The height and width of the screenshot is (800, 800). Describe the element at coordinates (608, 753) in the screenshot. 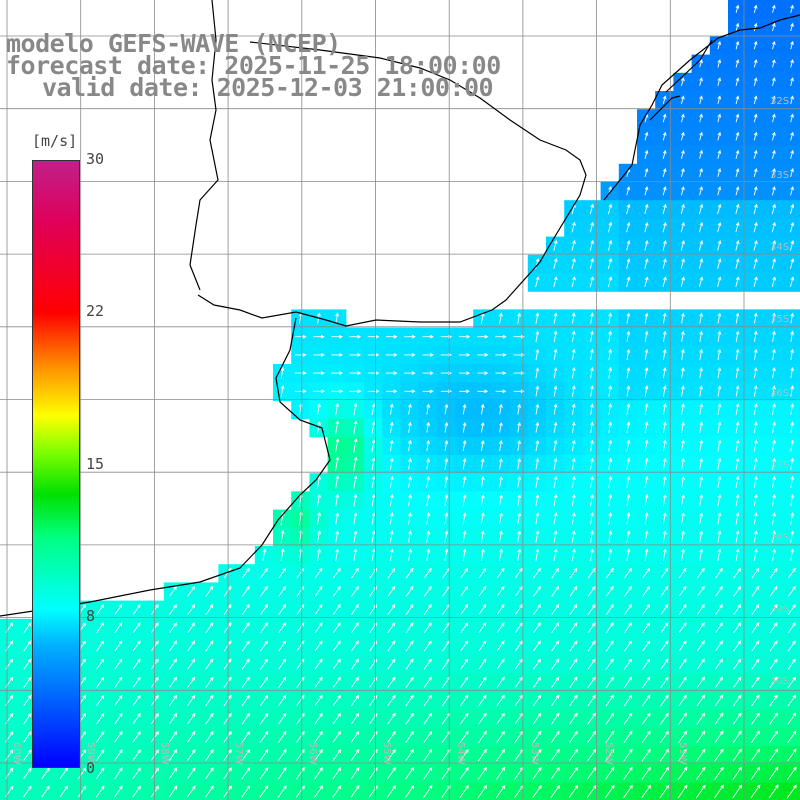

I see `lon-label: 52W` at that location.